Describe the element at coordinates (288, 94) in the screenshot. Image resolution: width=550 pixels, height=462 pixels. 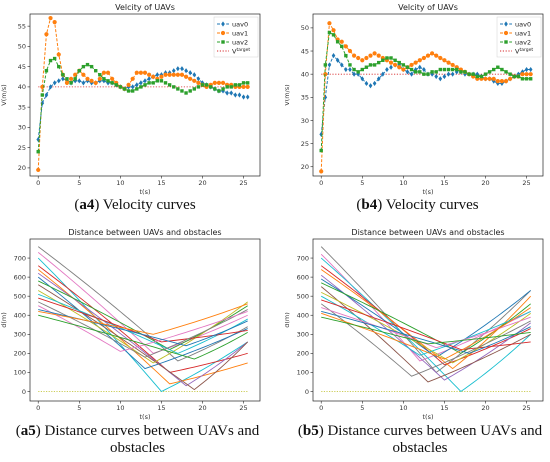
I see `b4-ylabel: V(m/s)` at that location.